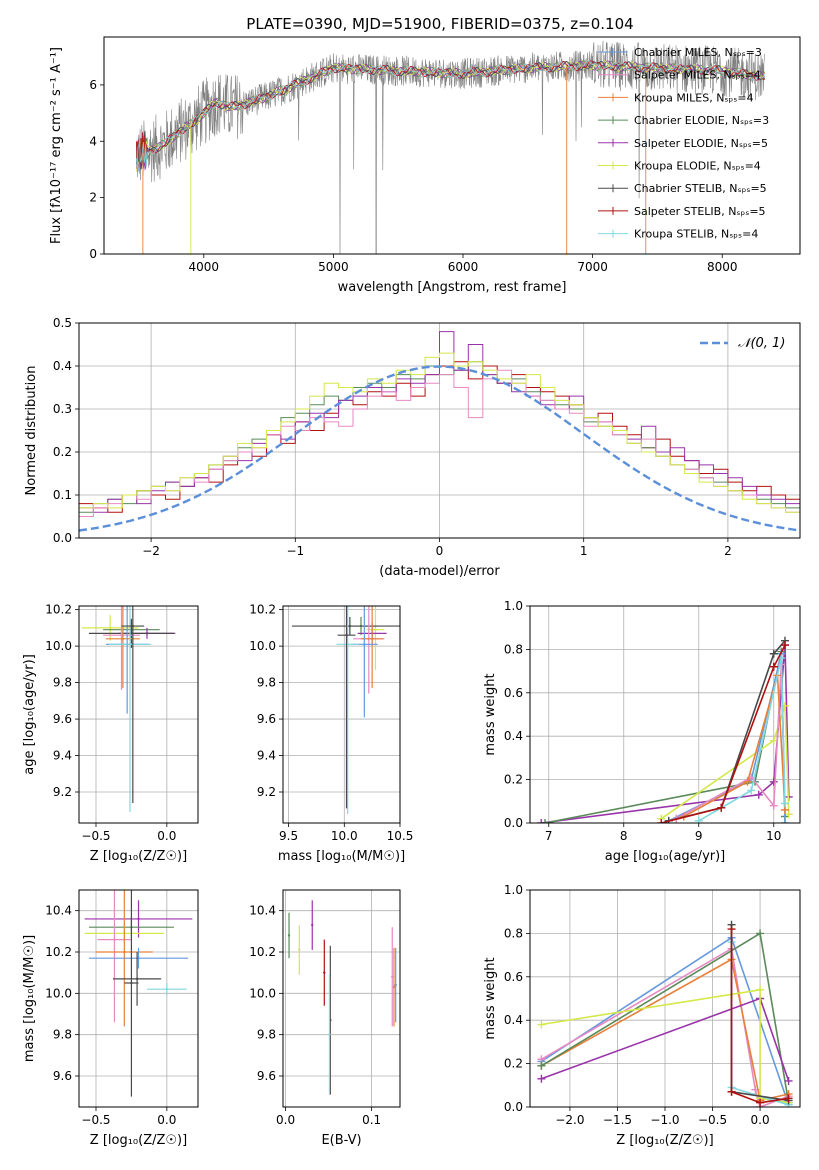 The image size is (819, 1170). What do you see at coordinates (701, 120) in the screenshot?
I see `legend-label: Chabrier ELODIE, Nₛₚₛ=3` at bounding box center [701, 120].